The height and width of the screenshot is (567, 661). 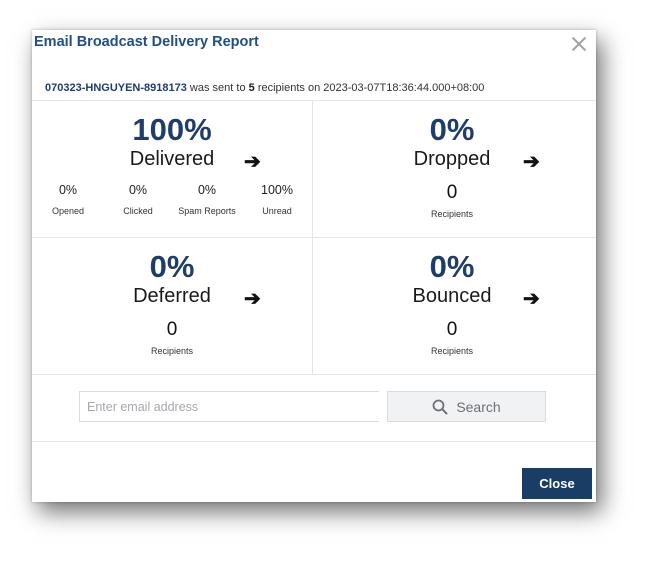 I want to click on bounced-count-label: Recipients, so click(x=452, y=351).